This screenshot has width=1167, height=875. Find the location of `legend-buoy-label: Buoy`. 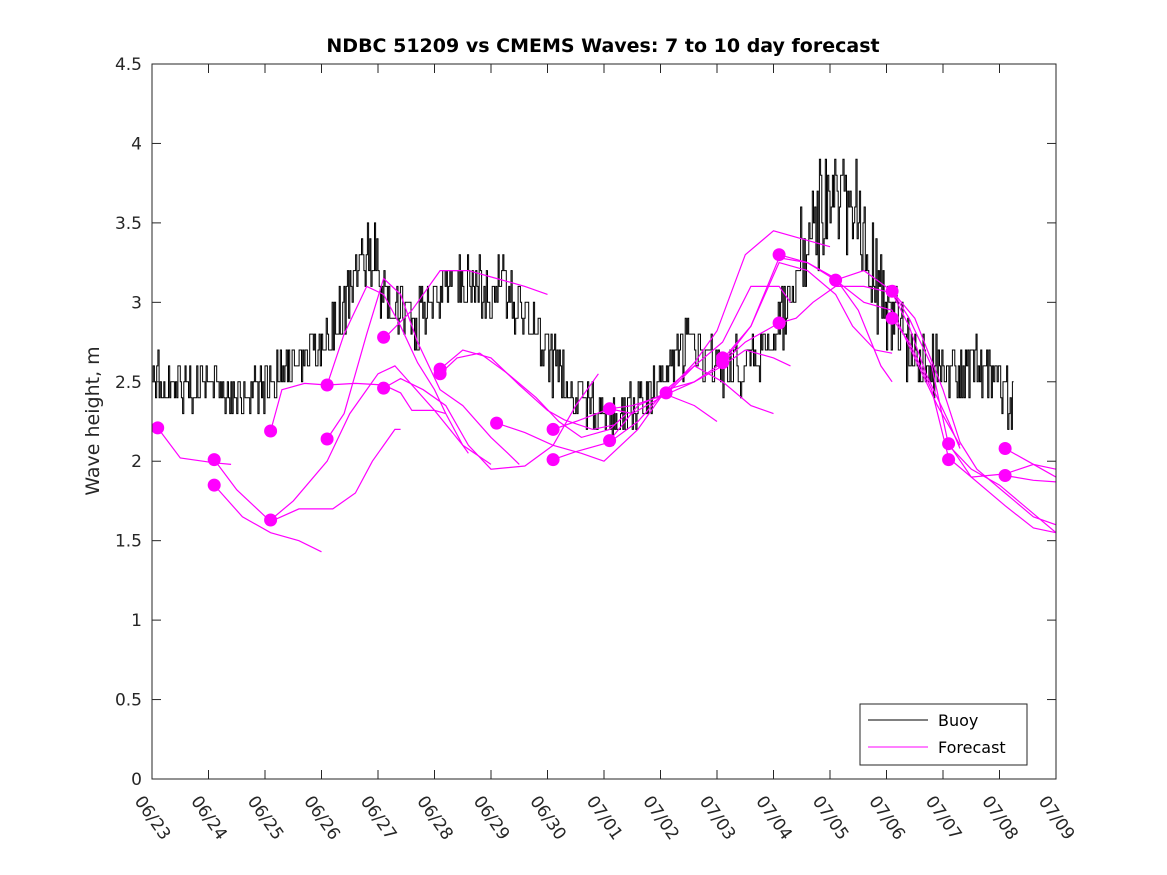

legend-buoy-label: Buoy is located at coordinates (958, 720).